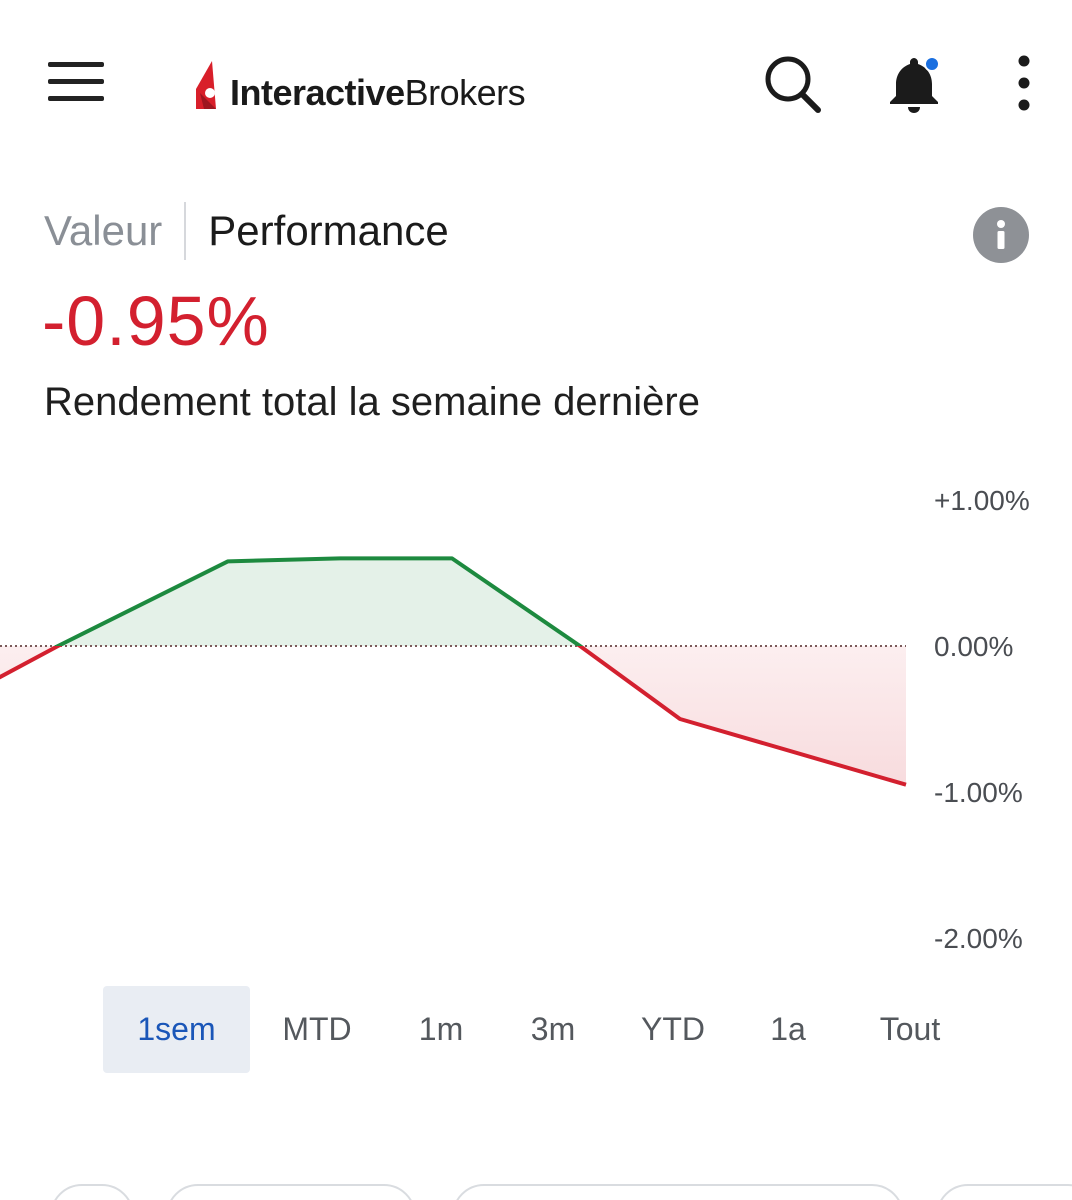  I want to click on tab-performance: Performance, so click(328, 230).